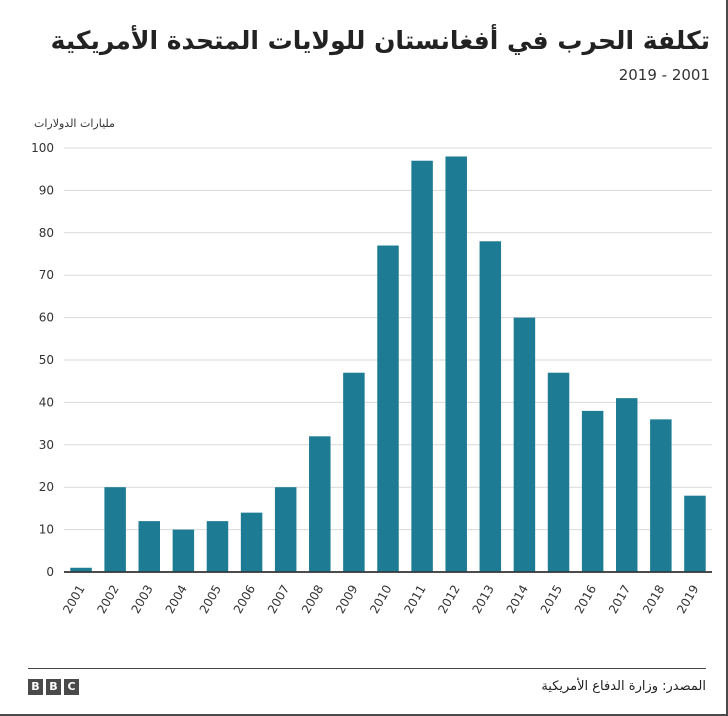 The image size is (728, 716). I want to click on y-tick-label: 70, so click(46, 275).